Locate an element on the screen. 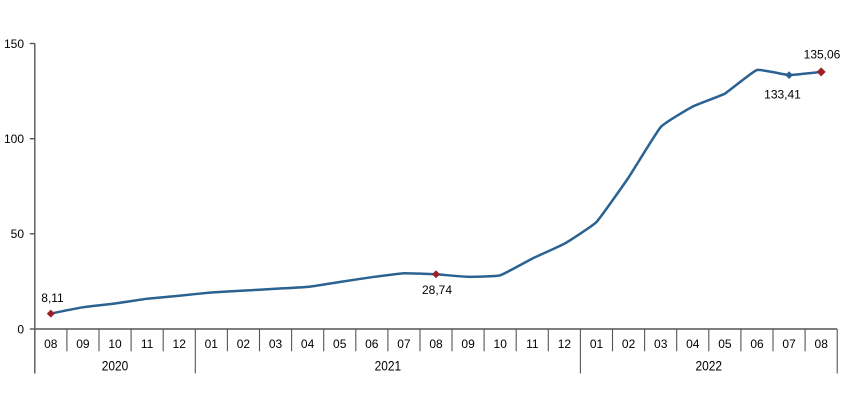 The width and height of the screenshot is (850, 400). svg-text: 2022 is located at coordinates (709, 365).